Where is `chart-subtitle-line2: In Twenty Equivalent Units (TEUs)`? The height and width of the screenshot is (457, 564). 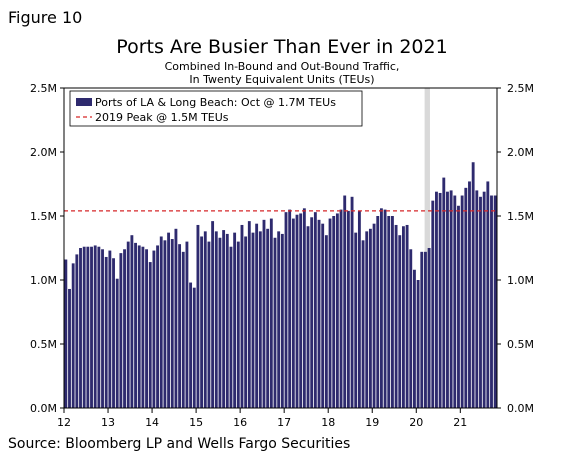
chart-subtitle-line2: In Twenty Equivalent Units (TEUs) is located at coordinates (282, 79).